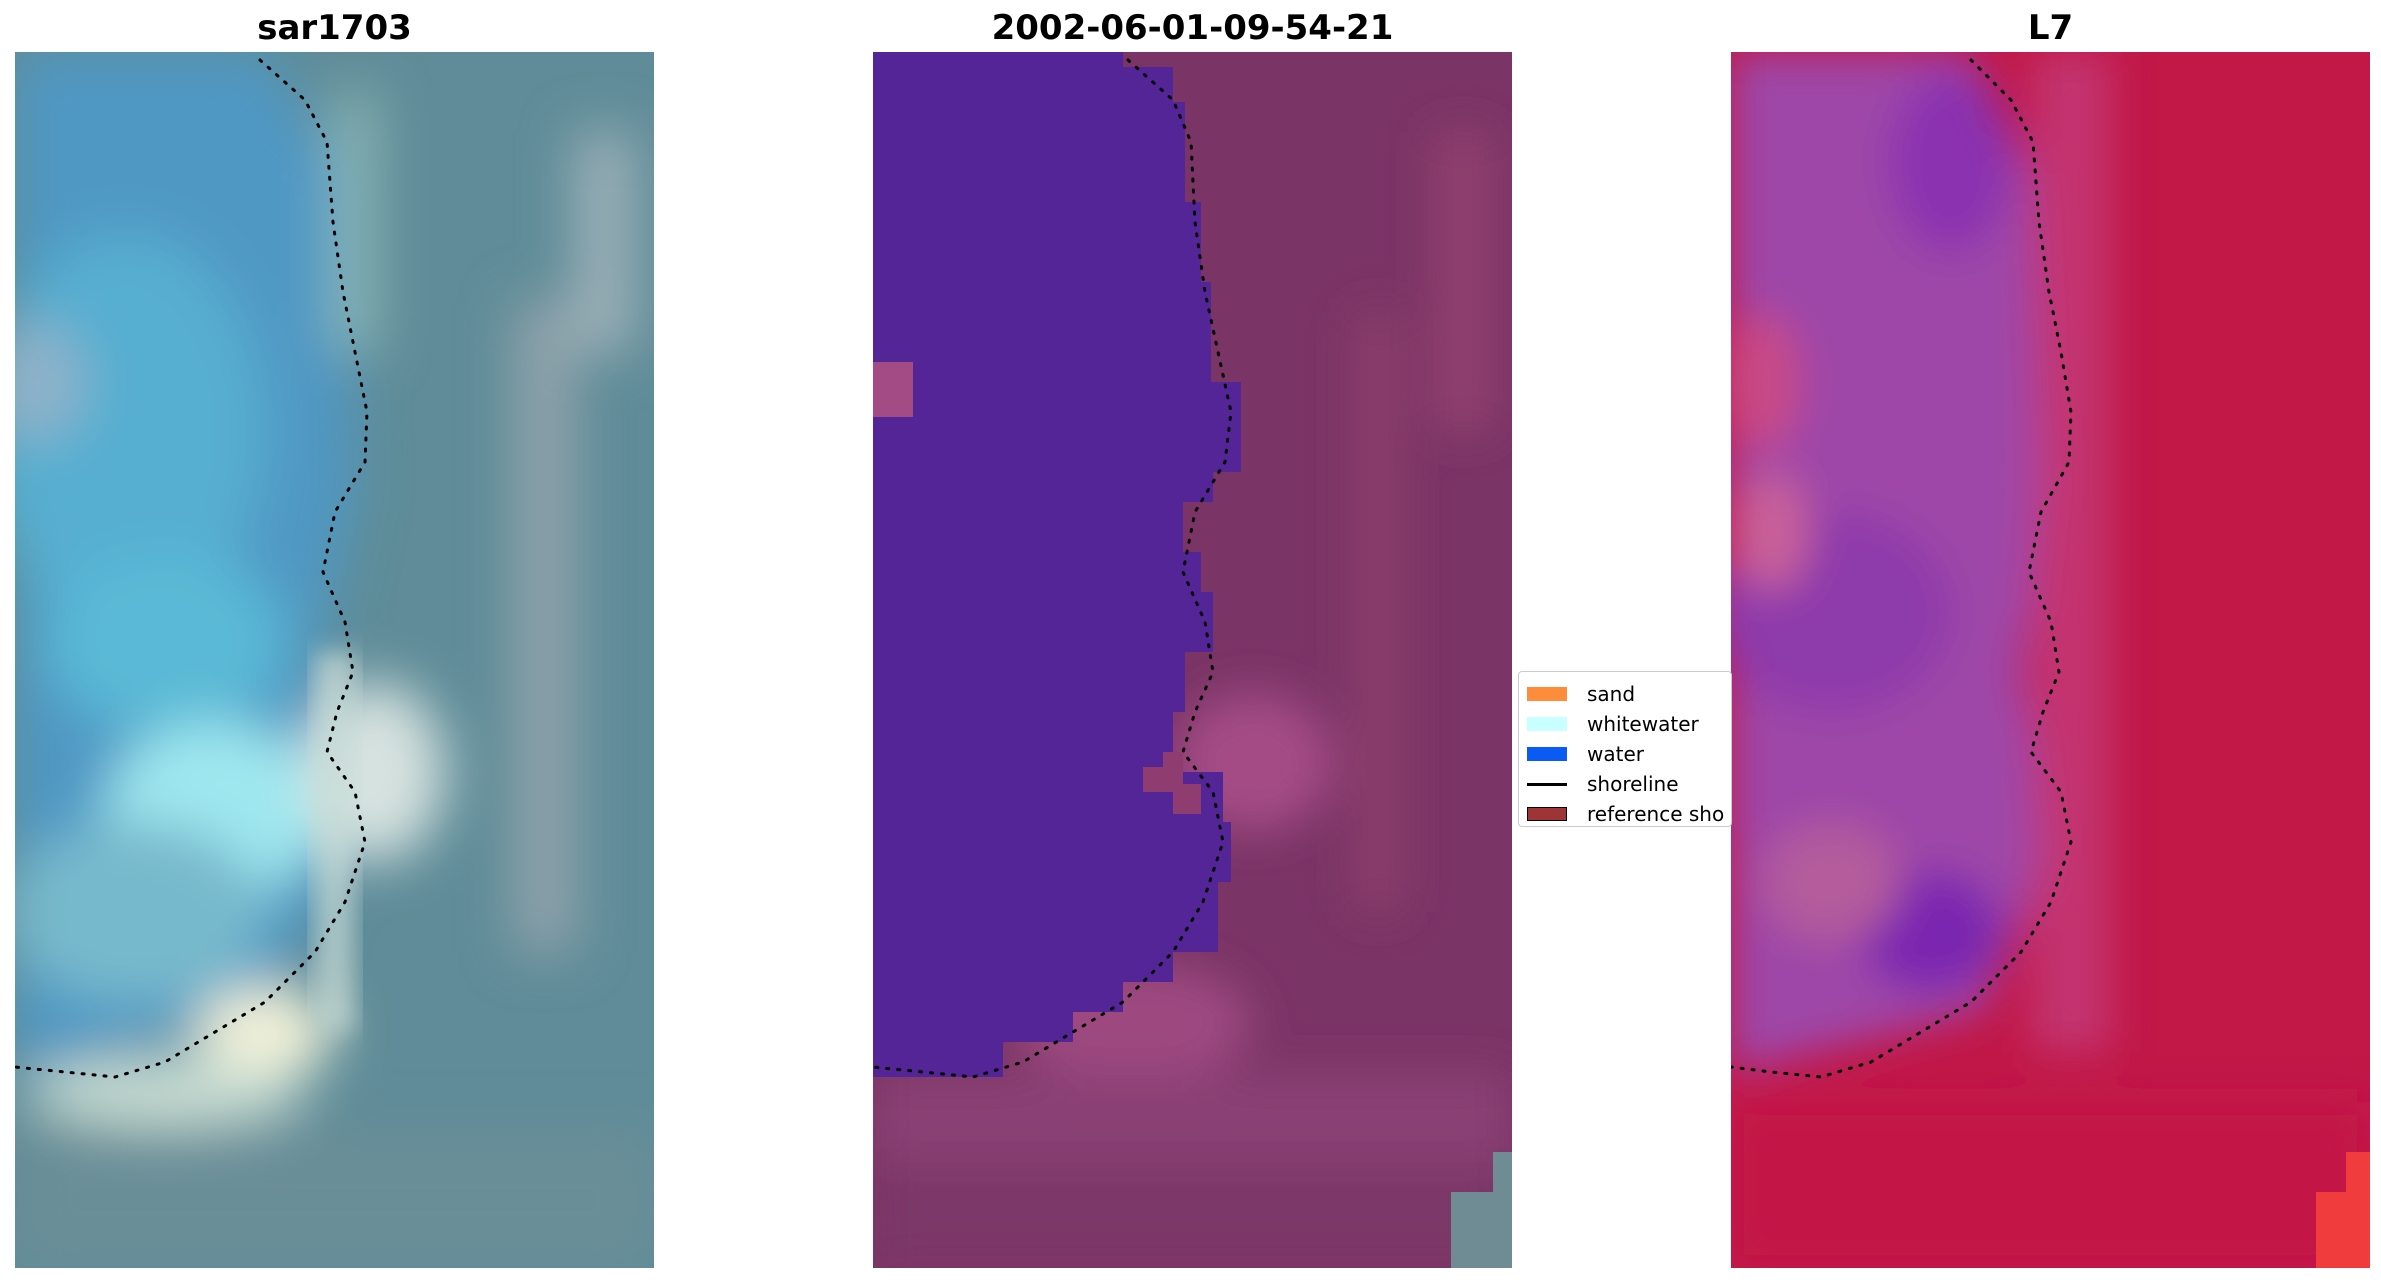  What do you see at coordinates (1633, 784) in the screenshot?
I see `legend-label-shoreline: shoreline` at bounding box center [1633, 784].